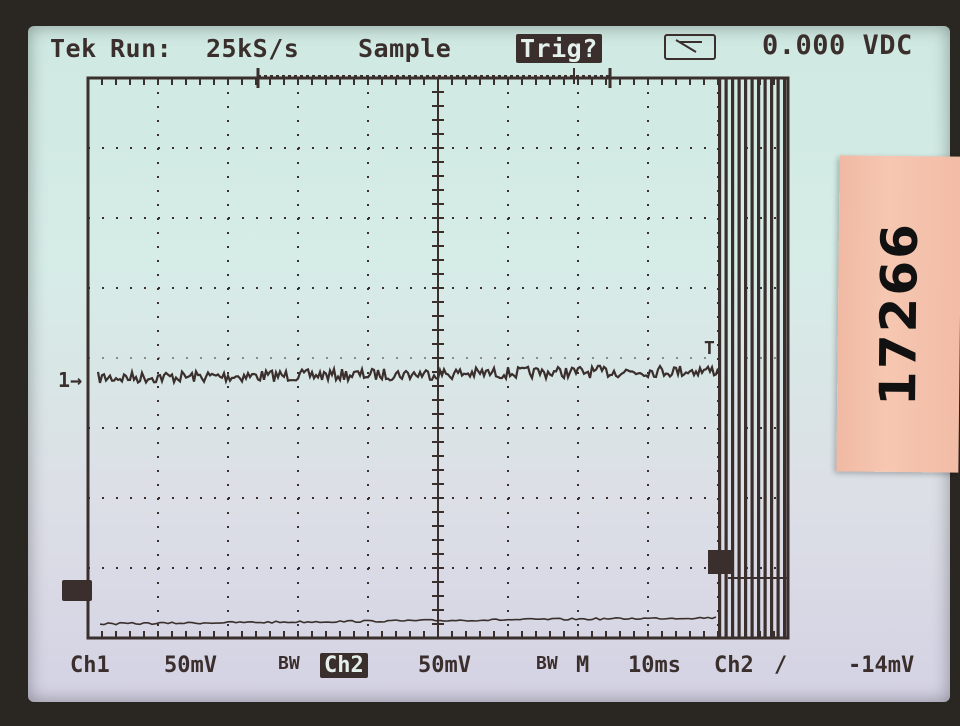  Describe the element at coordinates (837, 45) in the screenshot. I see `dc-readout: 0.000 VDC` at that location.